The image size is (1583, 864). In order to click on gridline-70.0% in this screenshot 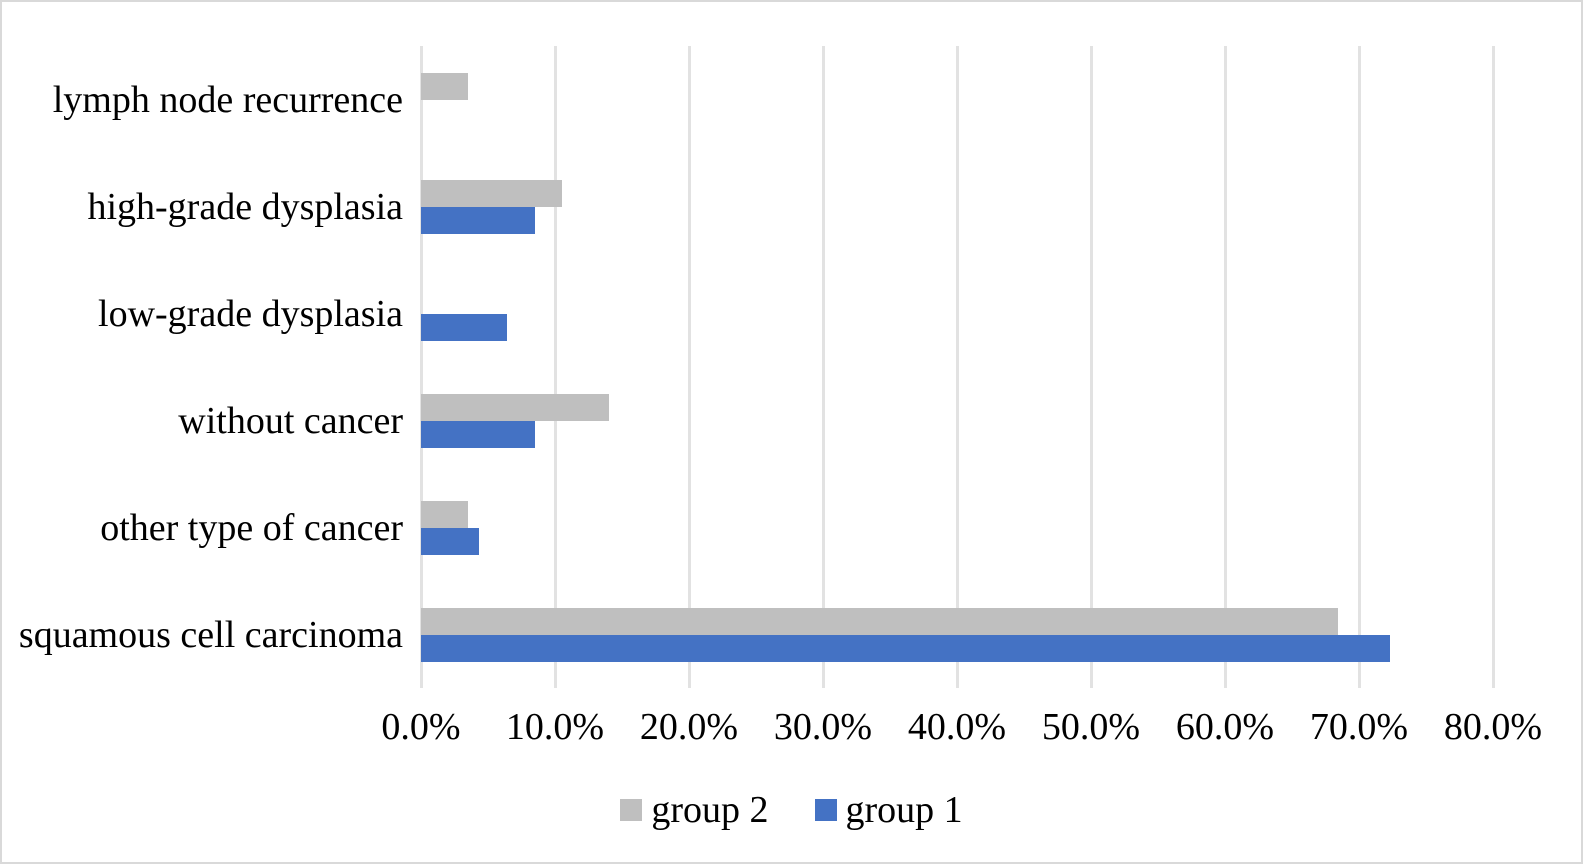, I will do `click(1359, 367)`.